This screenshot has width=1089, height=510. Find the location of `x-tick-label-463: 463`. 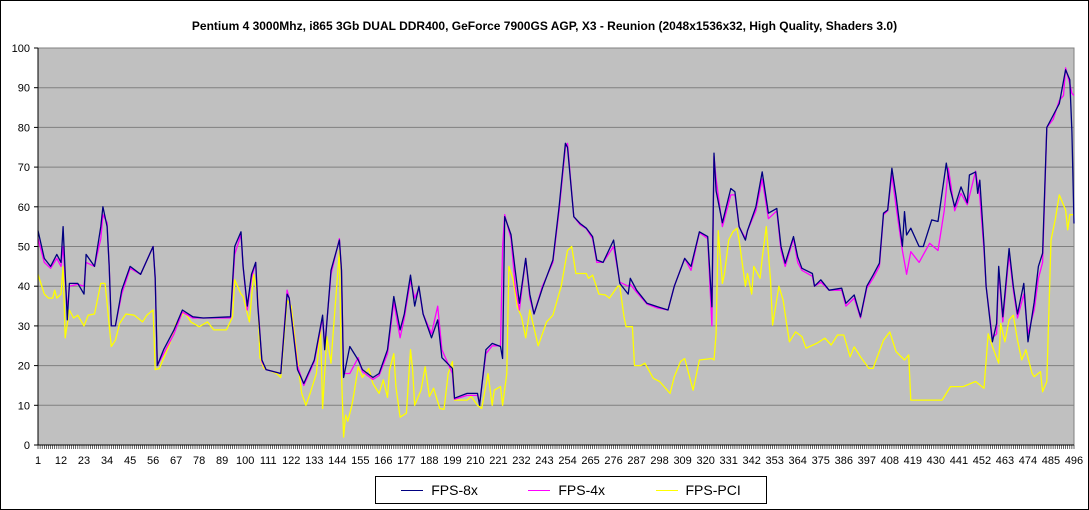

x-tick-label-463: 463 is located at coordinates (1005, 461).